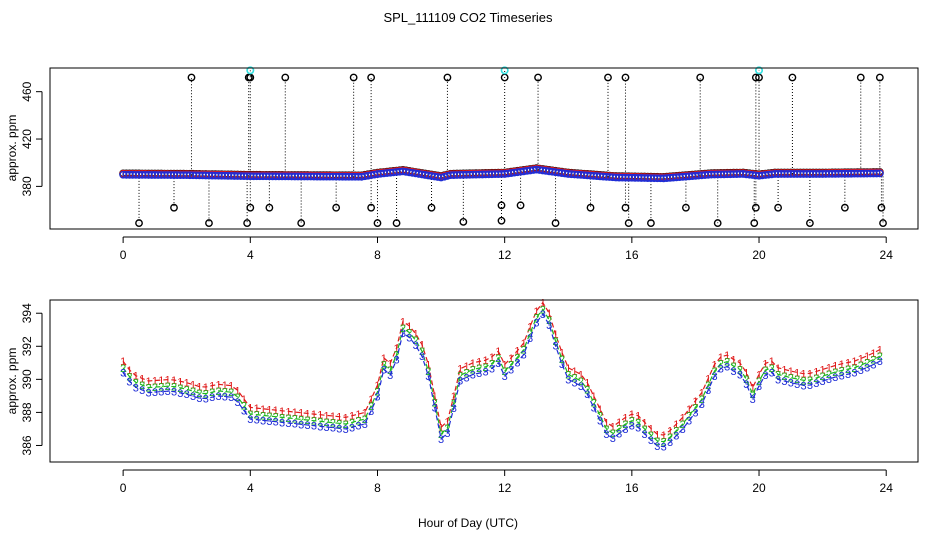  What do you see at coordinates (250, 255) in the screenshot?
I see `top-x-tick-label: 4` at bounding box center [250, 255].